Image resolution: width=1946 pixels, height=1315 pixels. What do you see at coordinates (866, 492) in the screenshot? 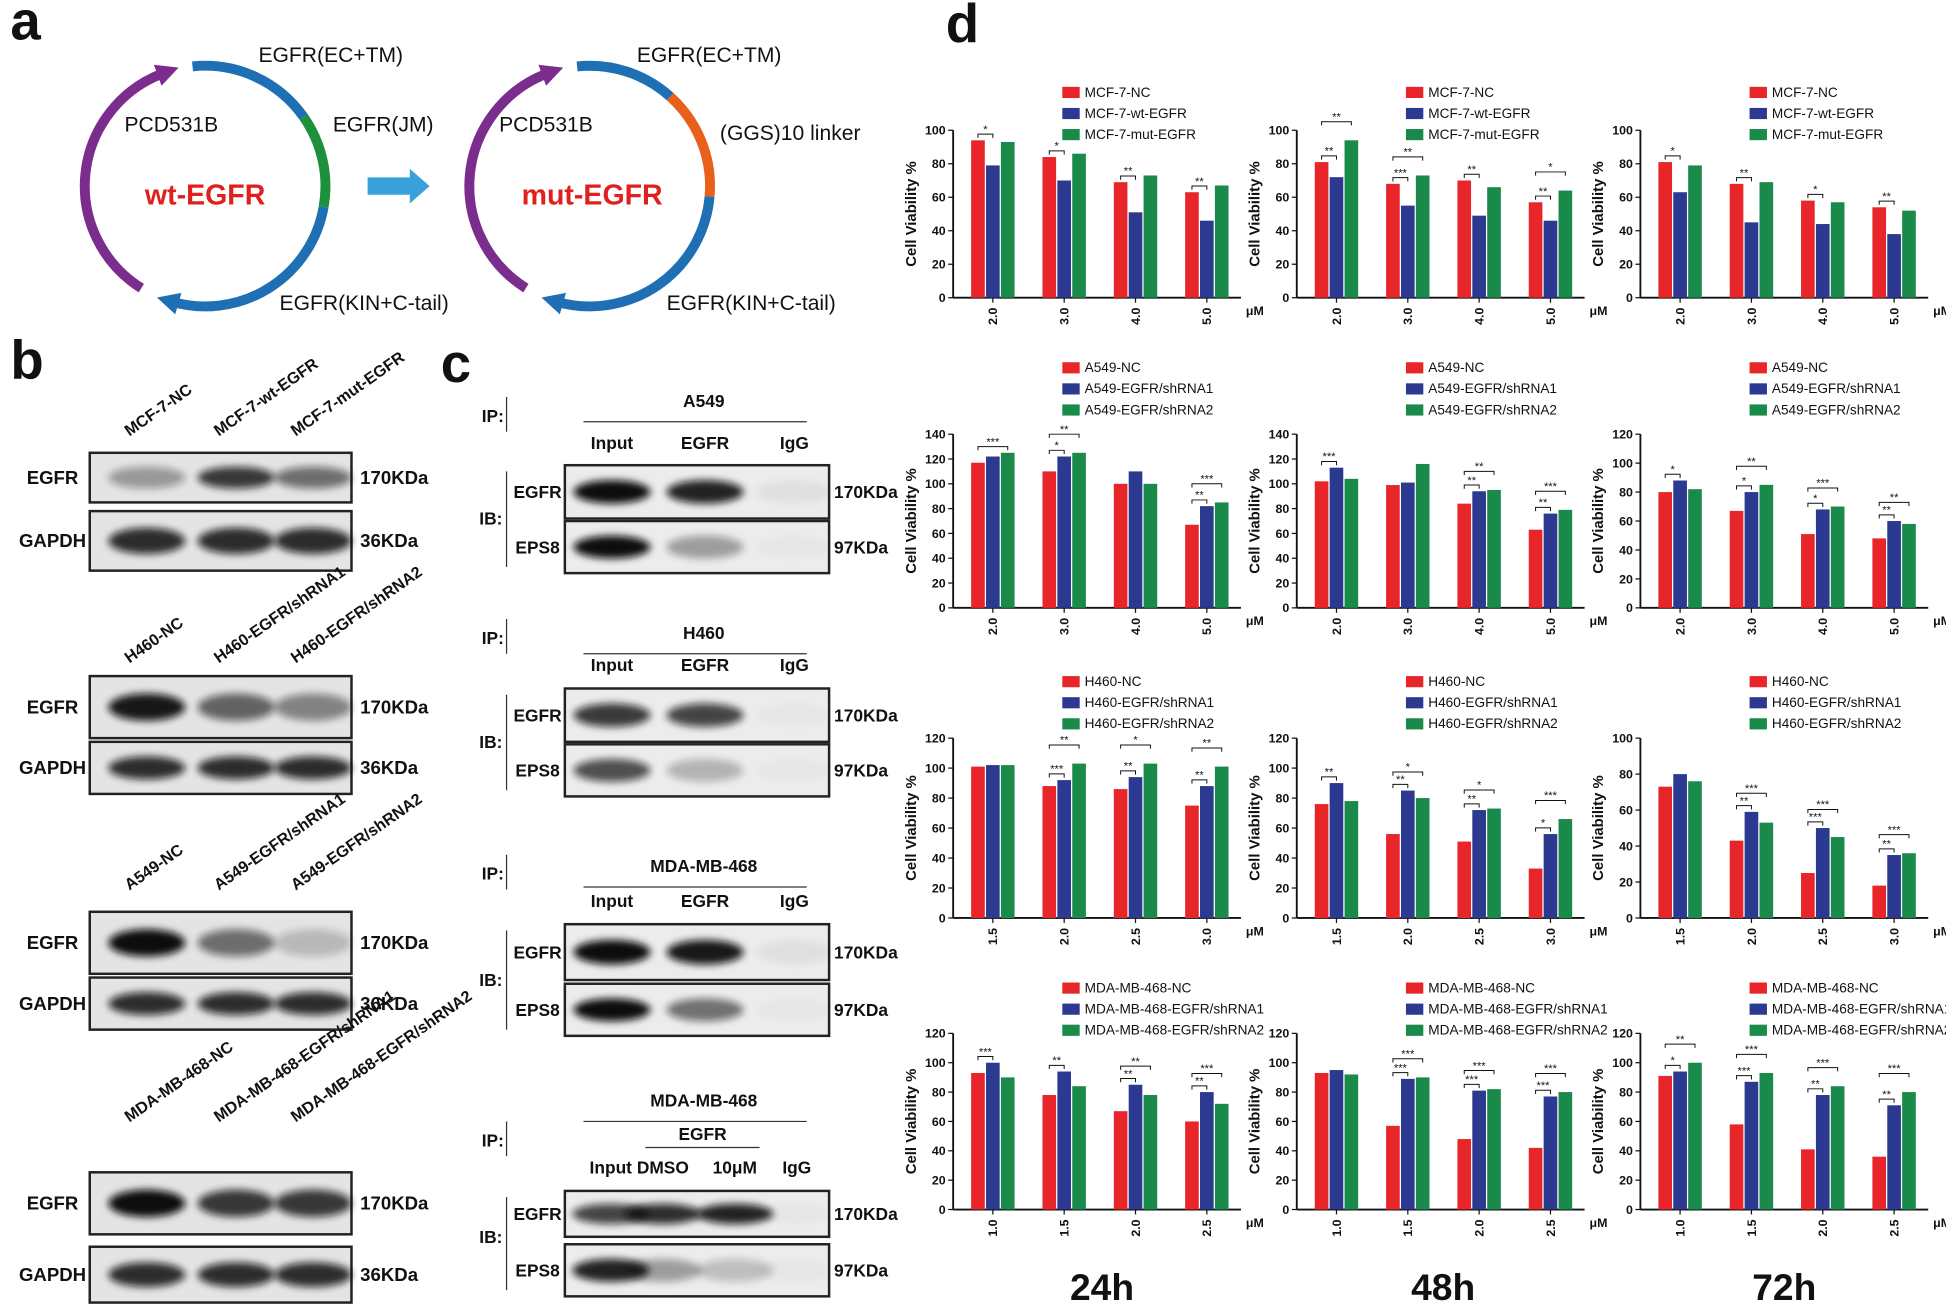
I see `size-label: 170KDa` at bounding box center [866, 492].